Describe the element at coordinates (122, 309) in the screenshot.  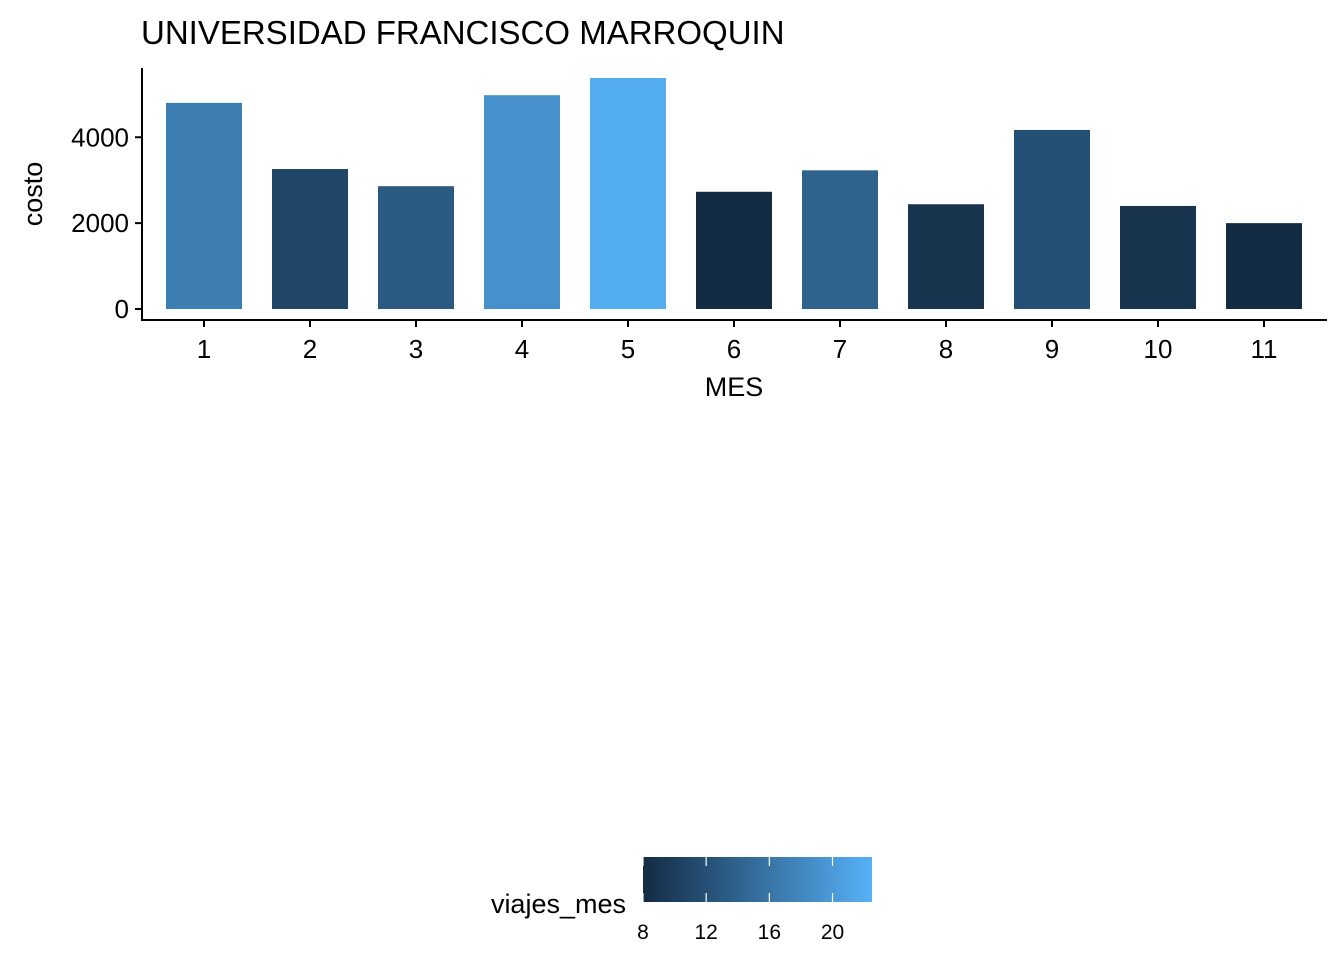
I see `y-tick-label: 0` at that location.